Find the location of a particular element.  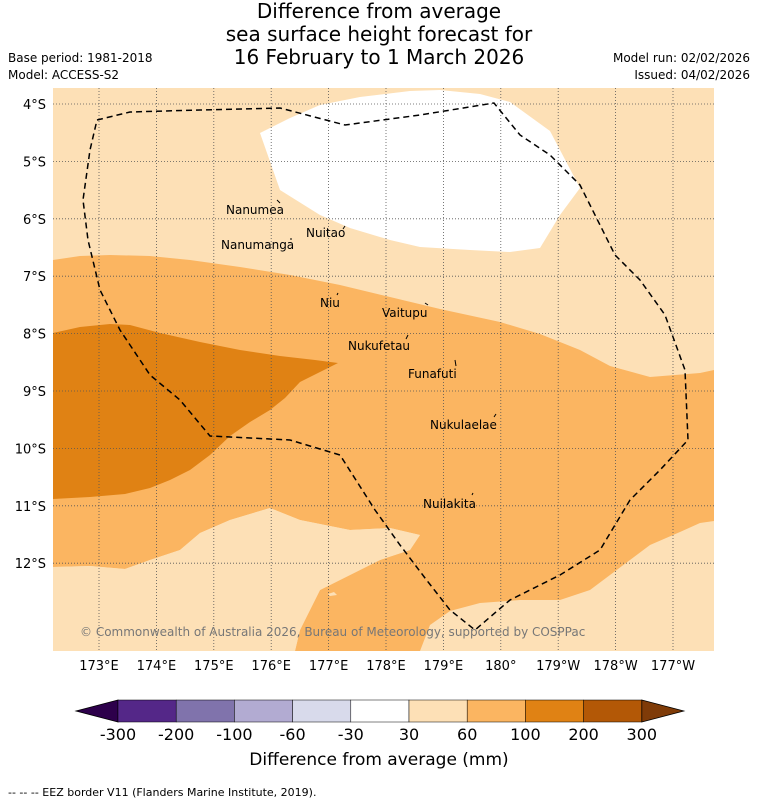

lon-label: 174°E is located at coordinates (157, 666).